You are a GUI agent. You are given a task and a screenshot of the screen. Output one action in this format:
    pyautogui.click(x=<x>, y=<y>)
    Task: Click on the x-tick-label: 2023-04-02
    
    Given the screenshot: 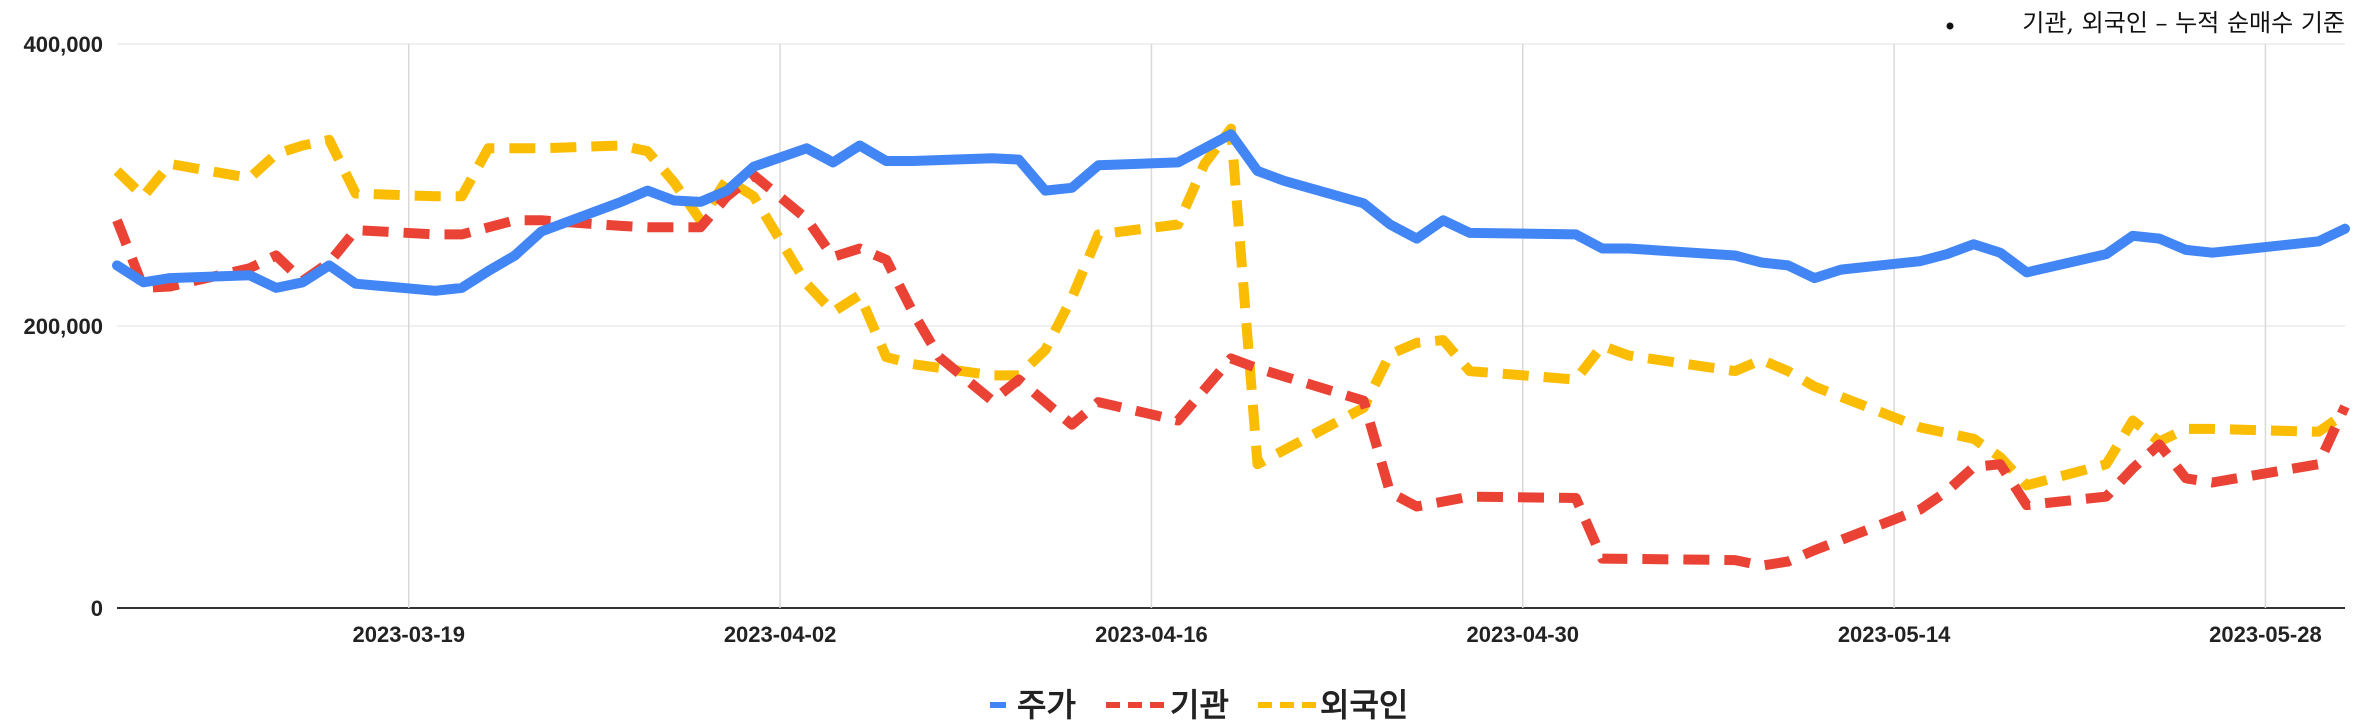 What is the action you would take?
    pyautogui.click(x=780, y=634)
    